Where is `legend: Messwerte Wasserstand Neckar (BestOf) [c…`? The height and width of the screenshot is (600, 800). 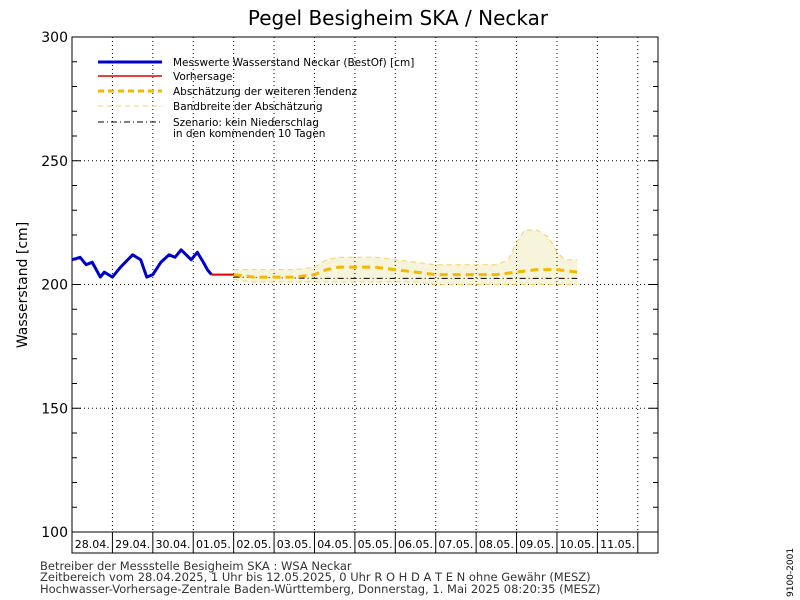 legend: Messwerte Wasserstand Neckar (BestOf) [c… is located at coordinates (256, 98).